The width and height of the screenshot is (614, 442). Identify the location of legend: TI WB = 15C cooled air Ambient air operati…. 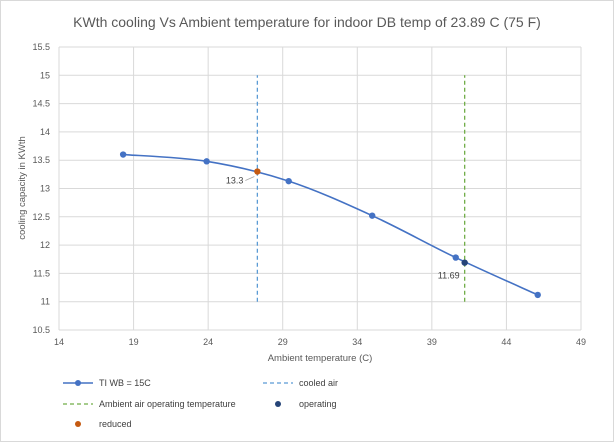
(200, 403).